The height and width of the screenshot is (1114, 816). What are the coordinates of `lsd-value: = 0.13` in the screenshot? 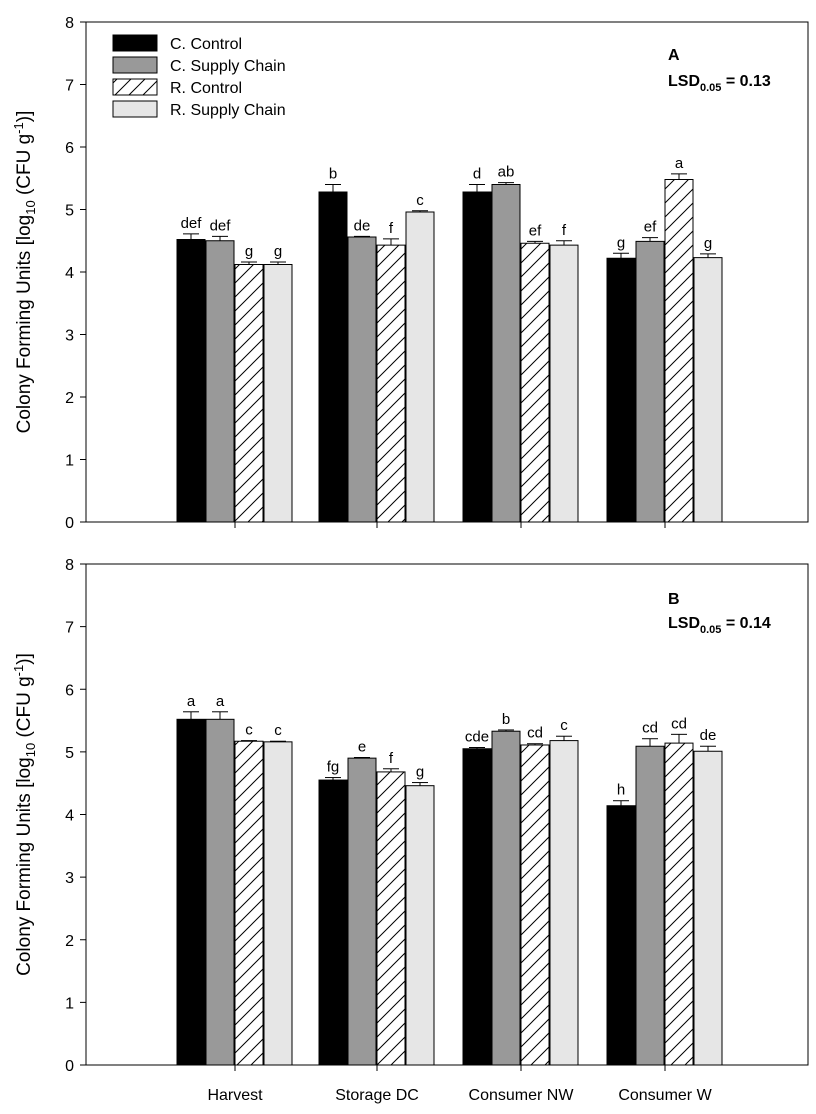 It's located at (745, 81).